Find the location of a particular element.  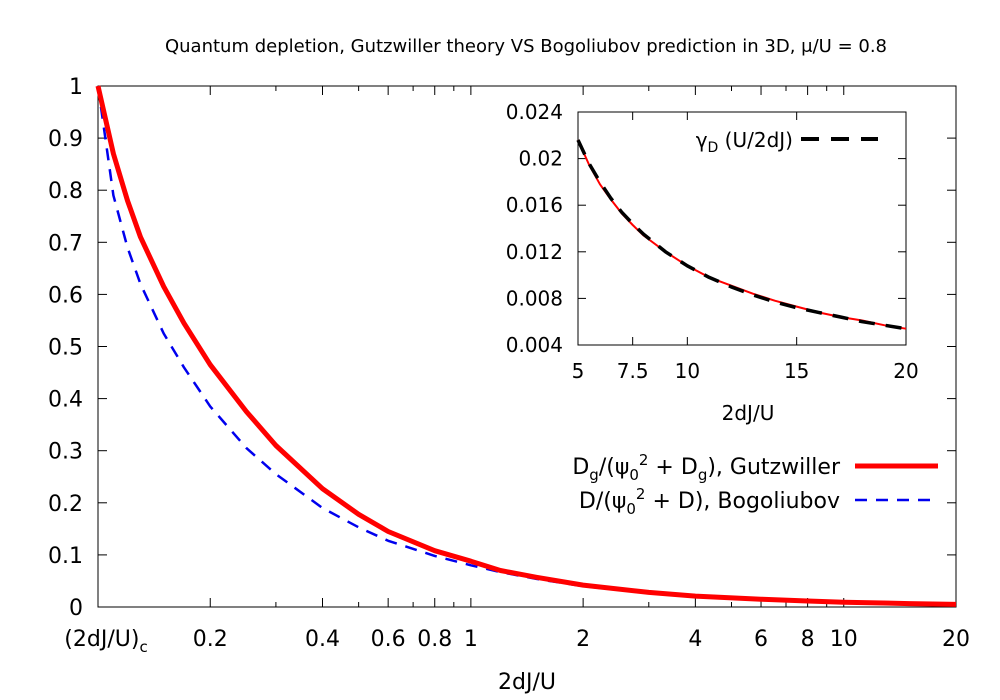

inset-legend-label: γD (U/2dJ) is located at coordinates (744, 142).